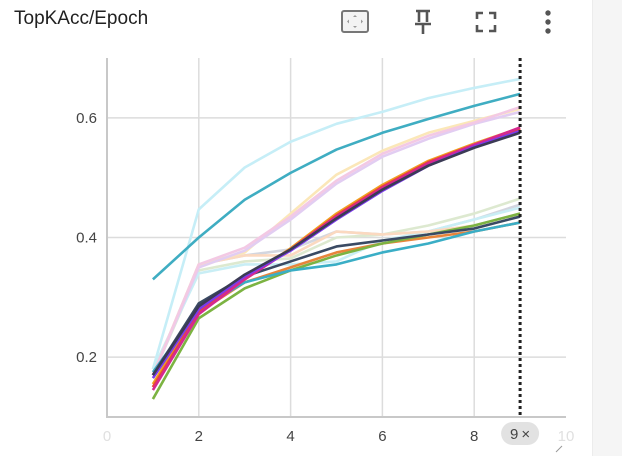 The height and width of the screenshot is (456, 622). What do you see at coordinates (382, 436) in the screenshot?
I see `x-tick-label: 6` at bounding box center [382, 436].